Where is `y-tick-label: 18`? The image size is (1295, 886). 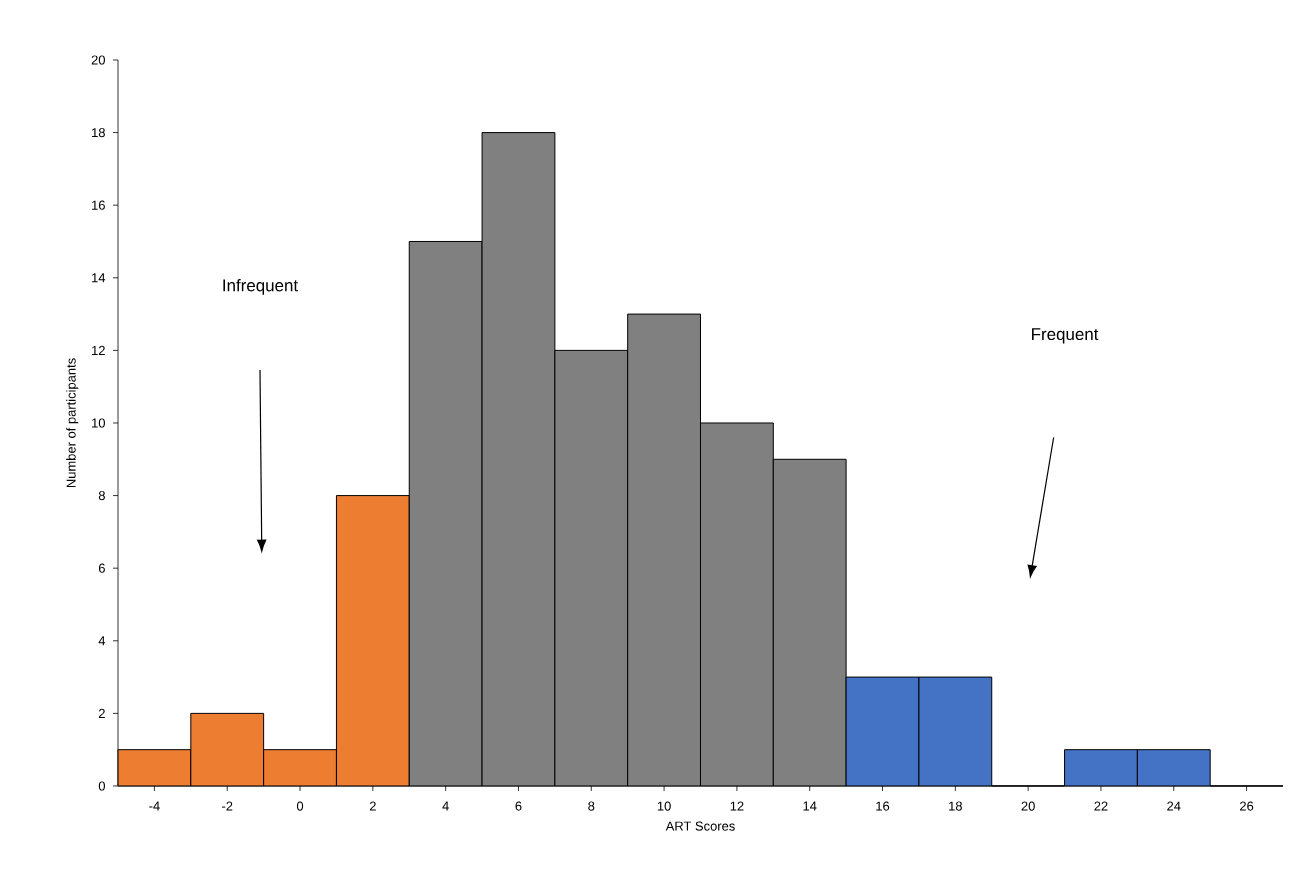 y-tick-label: 18 is located at coordinates (98, 132).